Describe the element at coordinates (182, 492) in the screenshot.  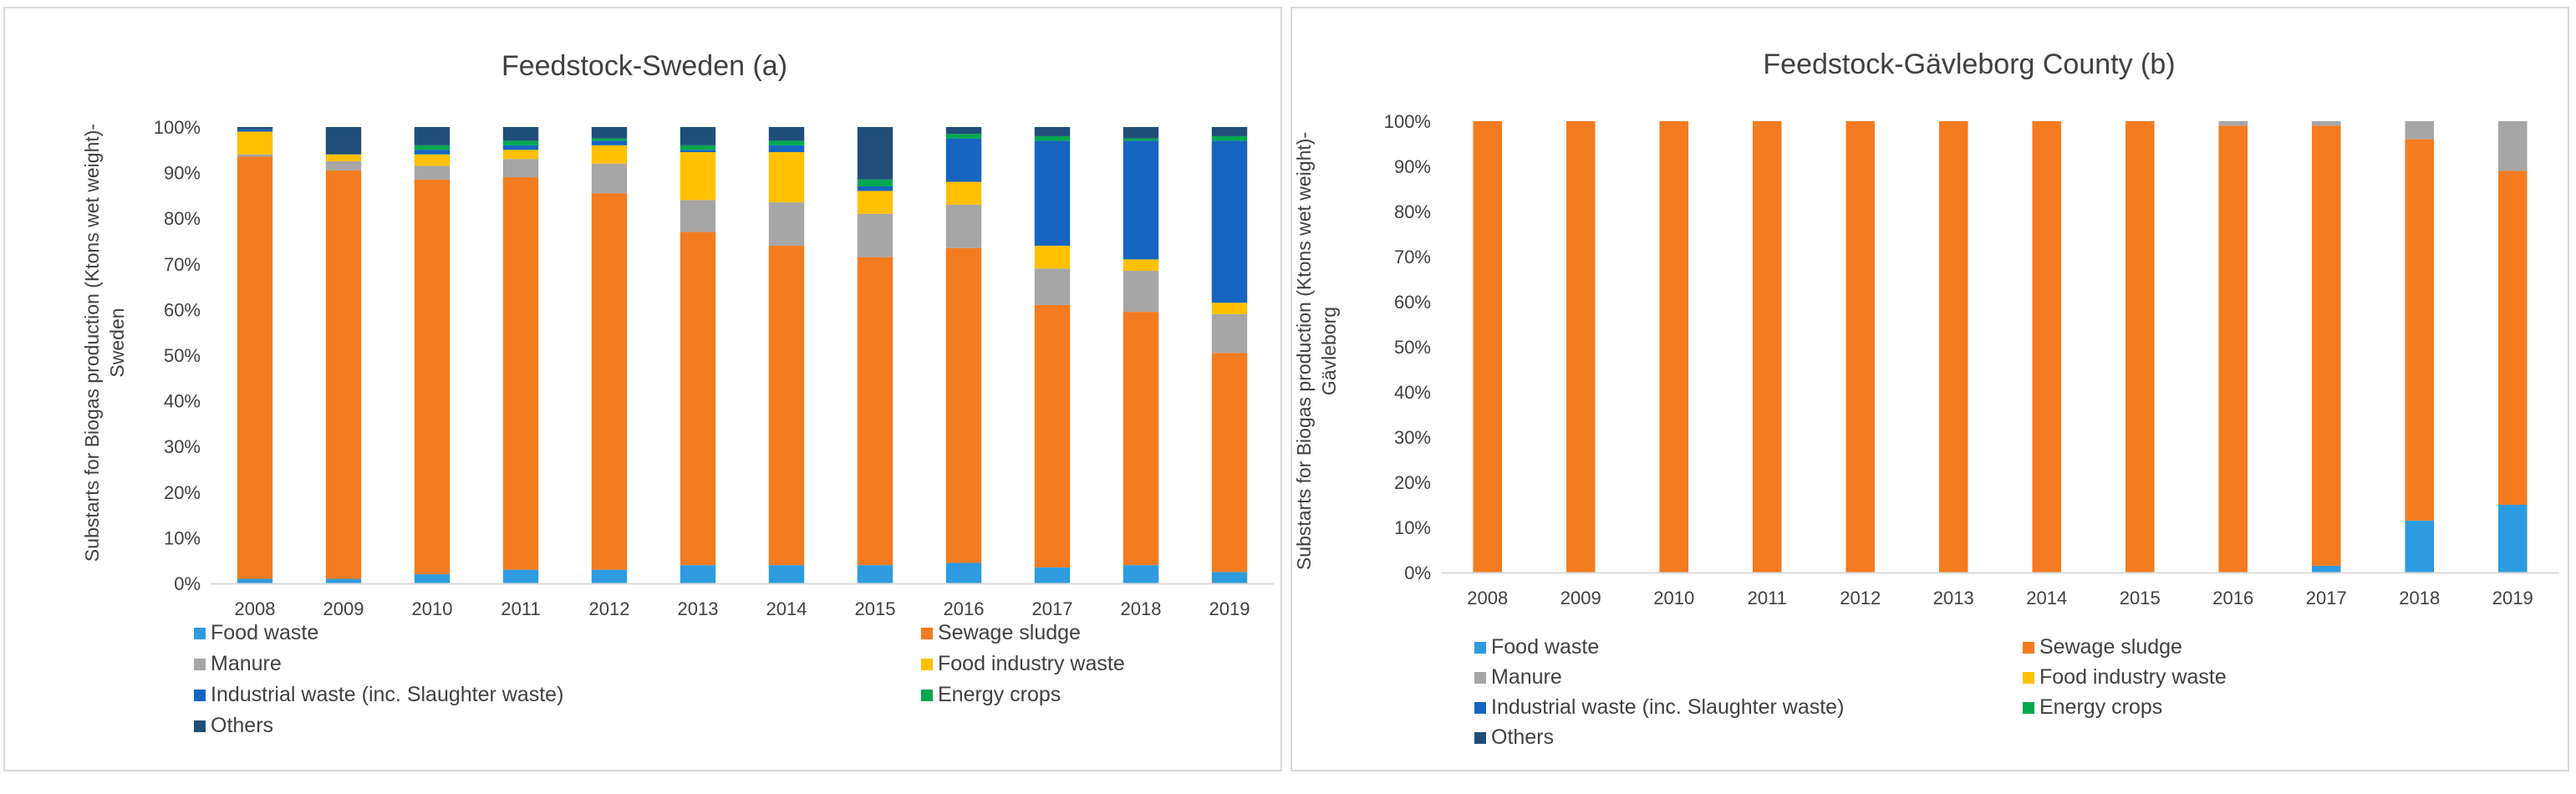
I see `y-tick-label: 20%` at that location.